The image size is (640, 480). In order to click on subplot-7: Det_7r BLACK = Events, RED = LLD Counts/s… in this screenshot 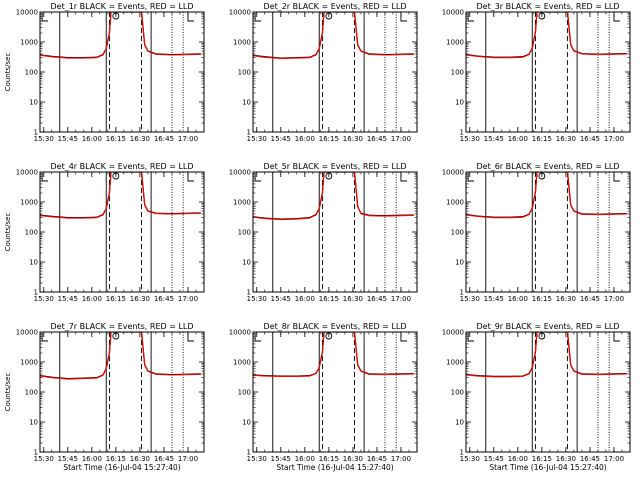, I will do `click(104, 397)`.